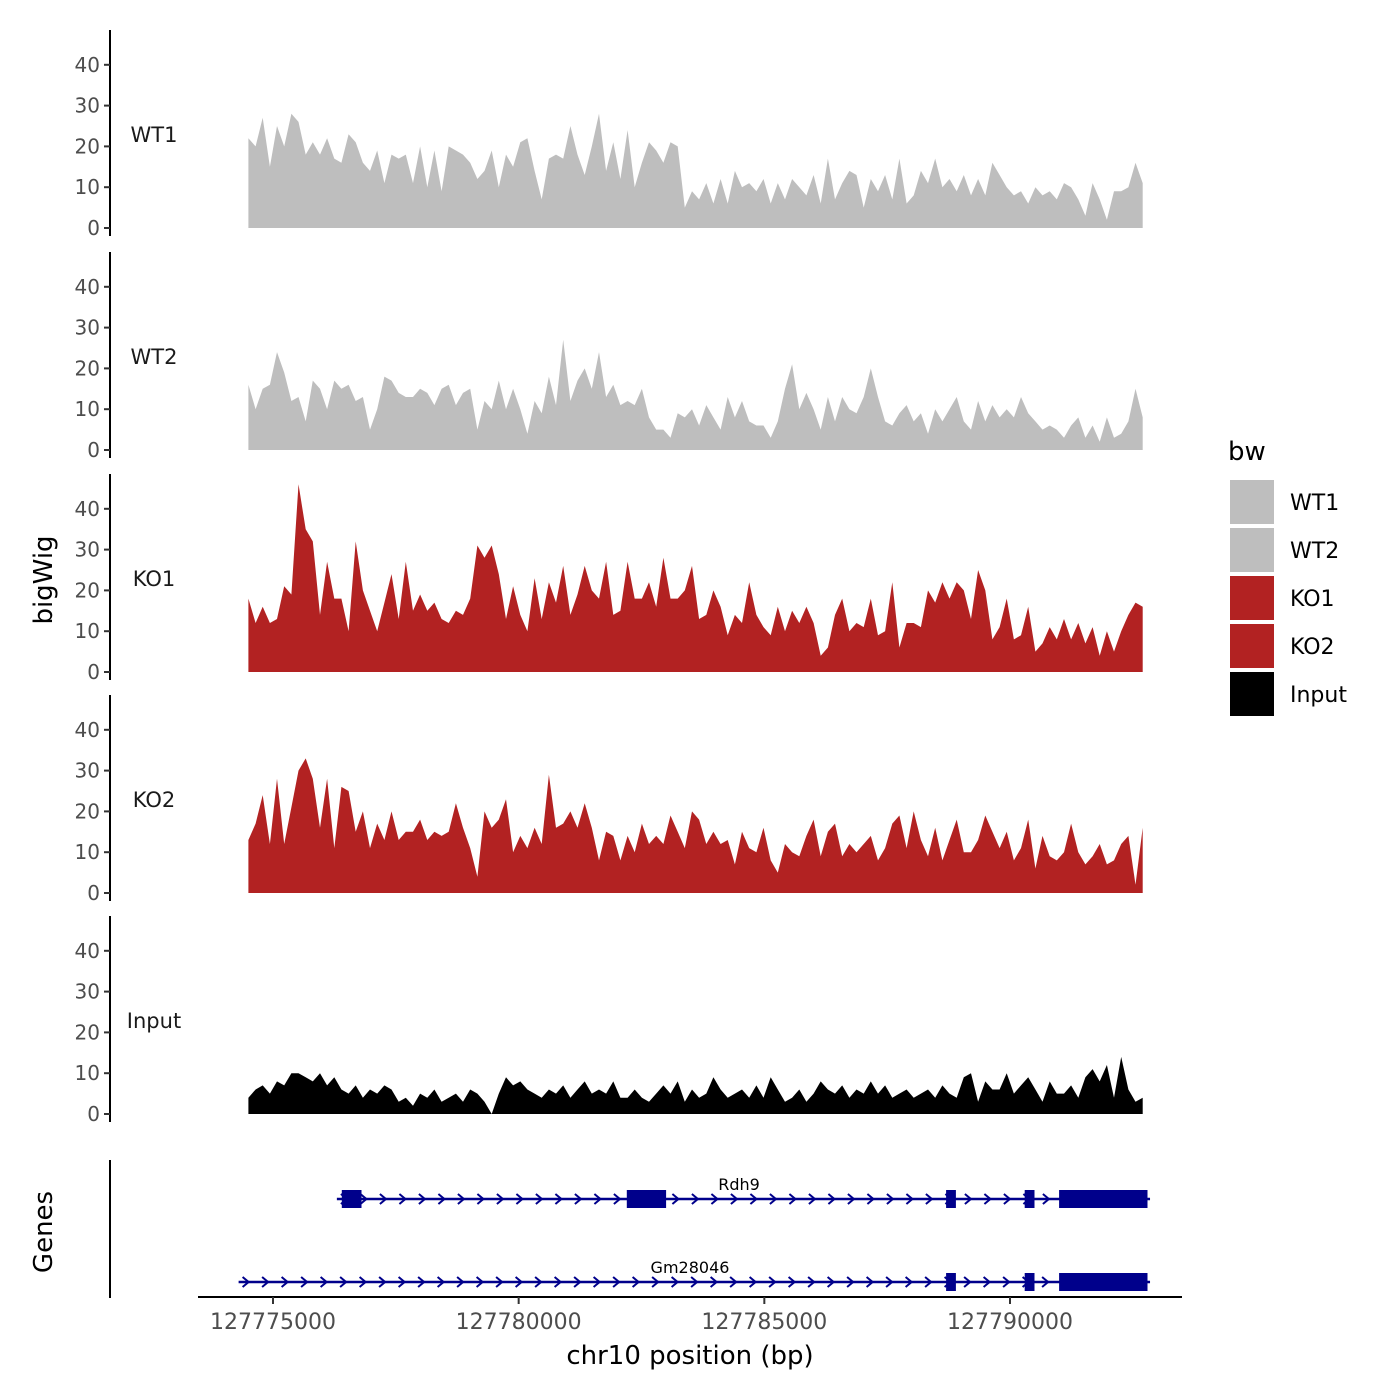  What do you see at coordinates (1318, 695) in the screenshot?
I see `legend-label: Input` at bounding box center [1318, 695].